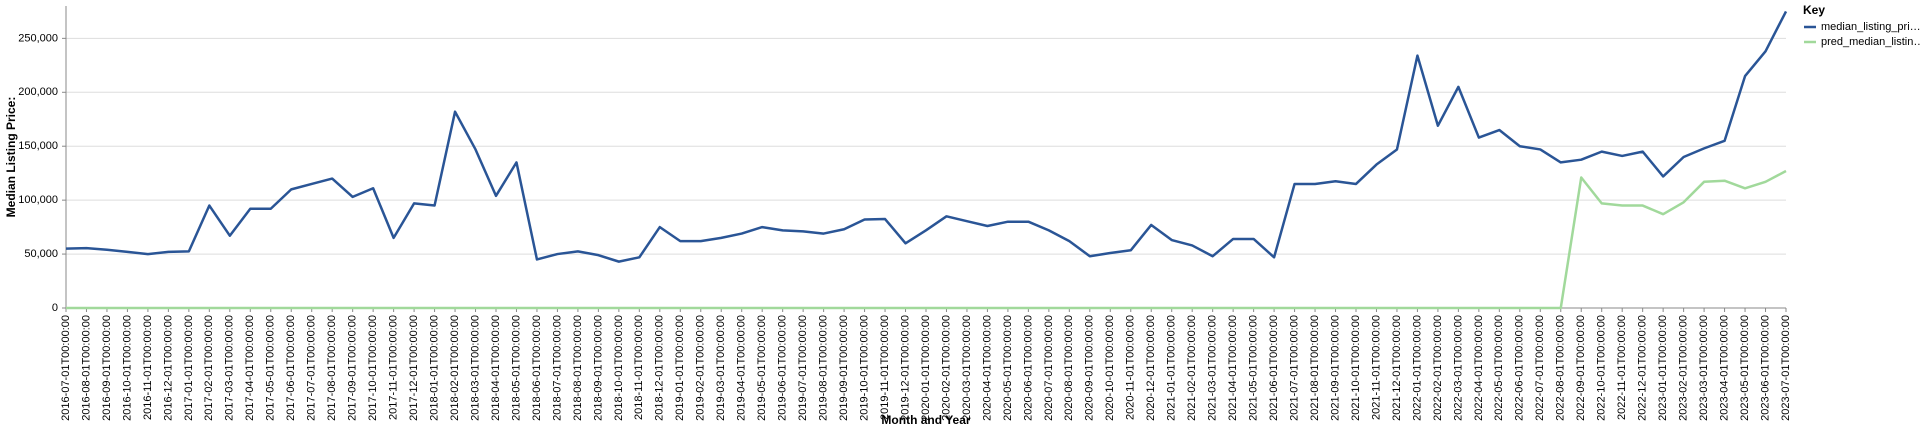 The height and width of the screenshot is (429, 1920). What do you see at coordinates (291, 368) in the screenshot?
I see `x-tick-label: 2017-06-01T00:00:00` at bounding box center [291, 368].